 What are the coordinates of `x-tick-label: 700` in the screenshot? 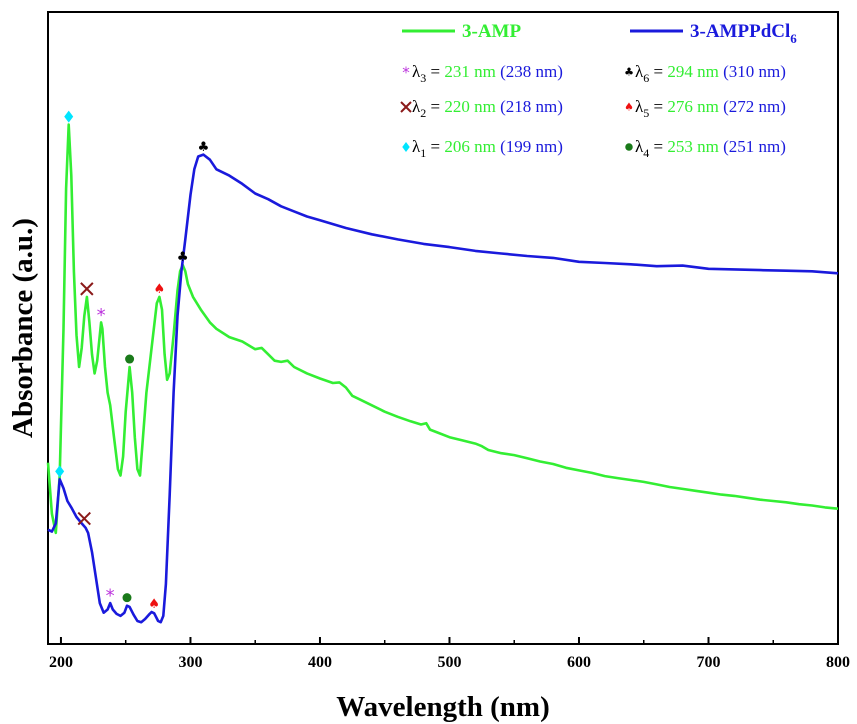 It's located at (708, 662).